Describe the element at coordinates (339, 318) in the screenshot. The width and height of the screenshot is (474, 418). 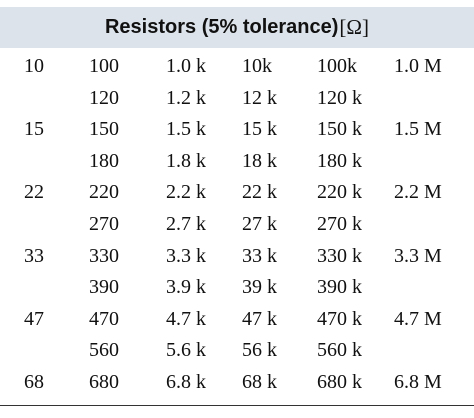
I see `table-cell: 470 k` at that location.